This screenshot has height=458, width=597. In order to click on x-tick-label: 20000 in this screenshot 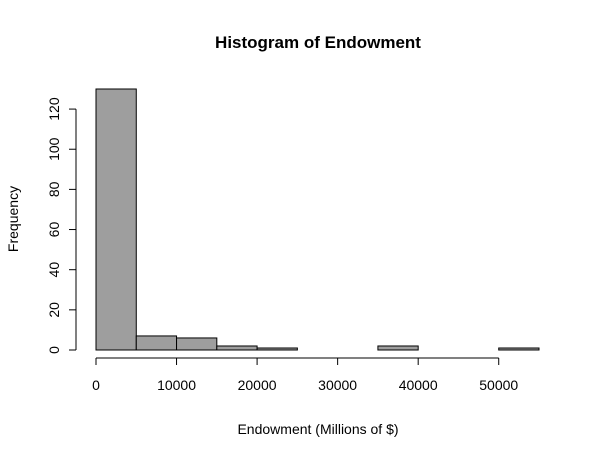, I will do `click(257, 385)`.